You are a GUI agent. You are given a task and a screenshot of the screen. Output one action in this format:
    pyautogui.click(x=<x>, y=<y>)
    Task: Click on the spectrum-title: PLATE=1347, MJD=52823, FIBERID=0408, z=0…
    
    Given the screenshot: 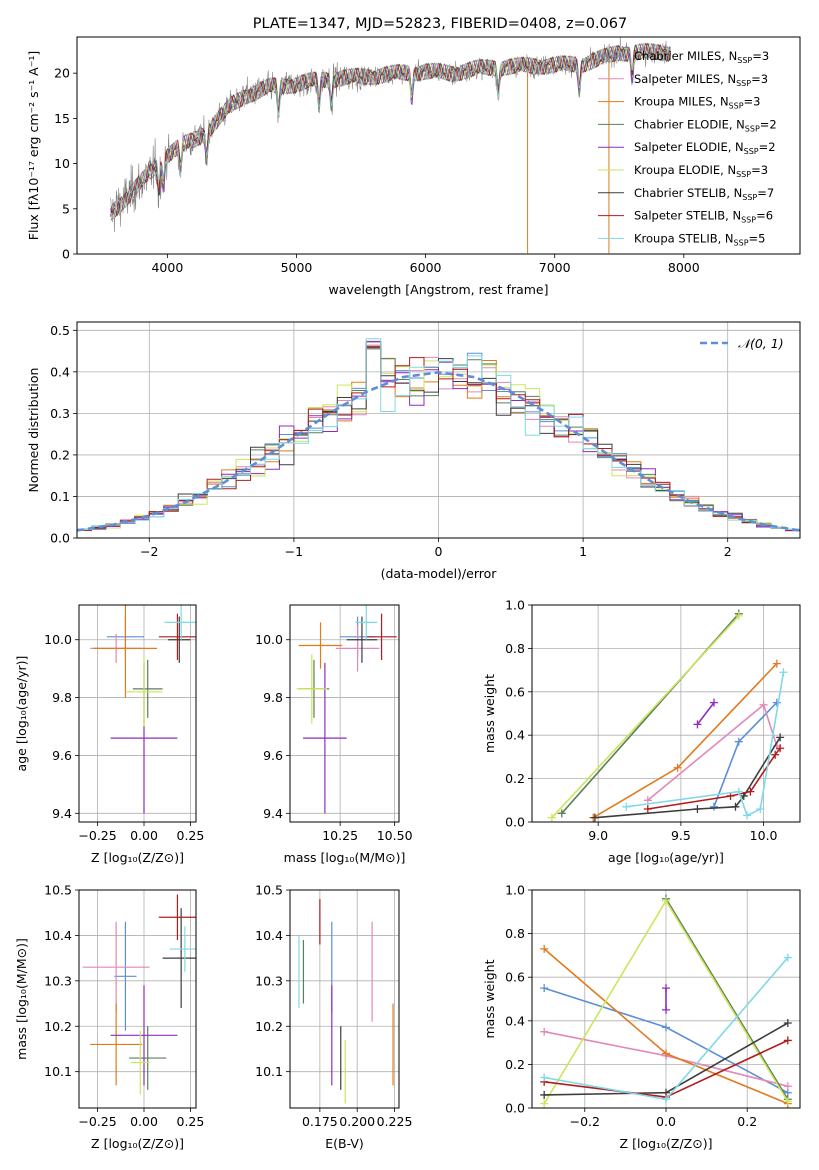 What is the action you would take?
    pyautogui.click(x=440, y=24)
    